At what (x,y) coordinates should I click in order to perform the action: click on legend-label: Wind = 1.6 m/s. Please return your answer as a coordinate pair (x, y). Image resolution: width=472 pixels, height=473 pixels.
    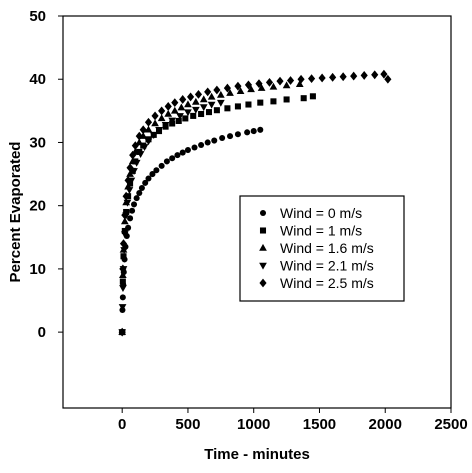
    Looking at the image, I should click on (327, 248).